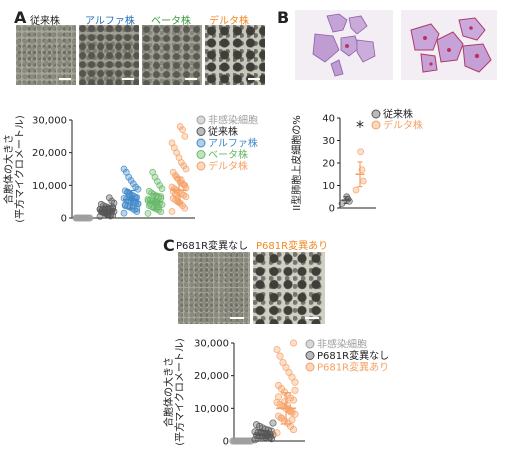 The image size is (510, 450). Describe the element at coordinates (45, 21) in the screenshot. I see `strain-label-parental: 従来株` at that location.